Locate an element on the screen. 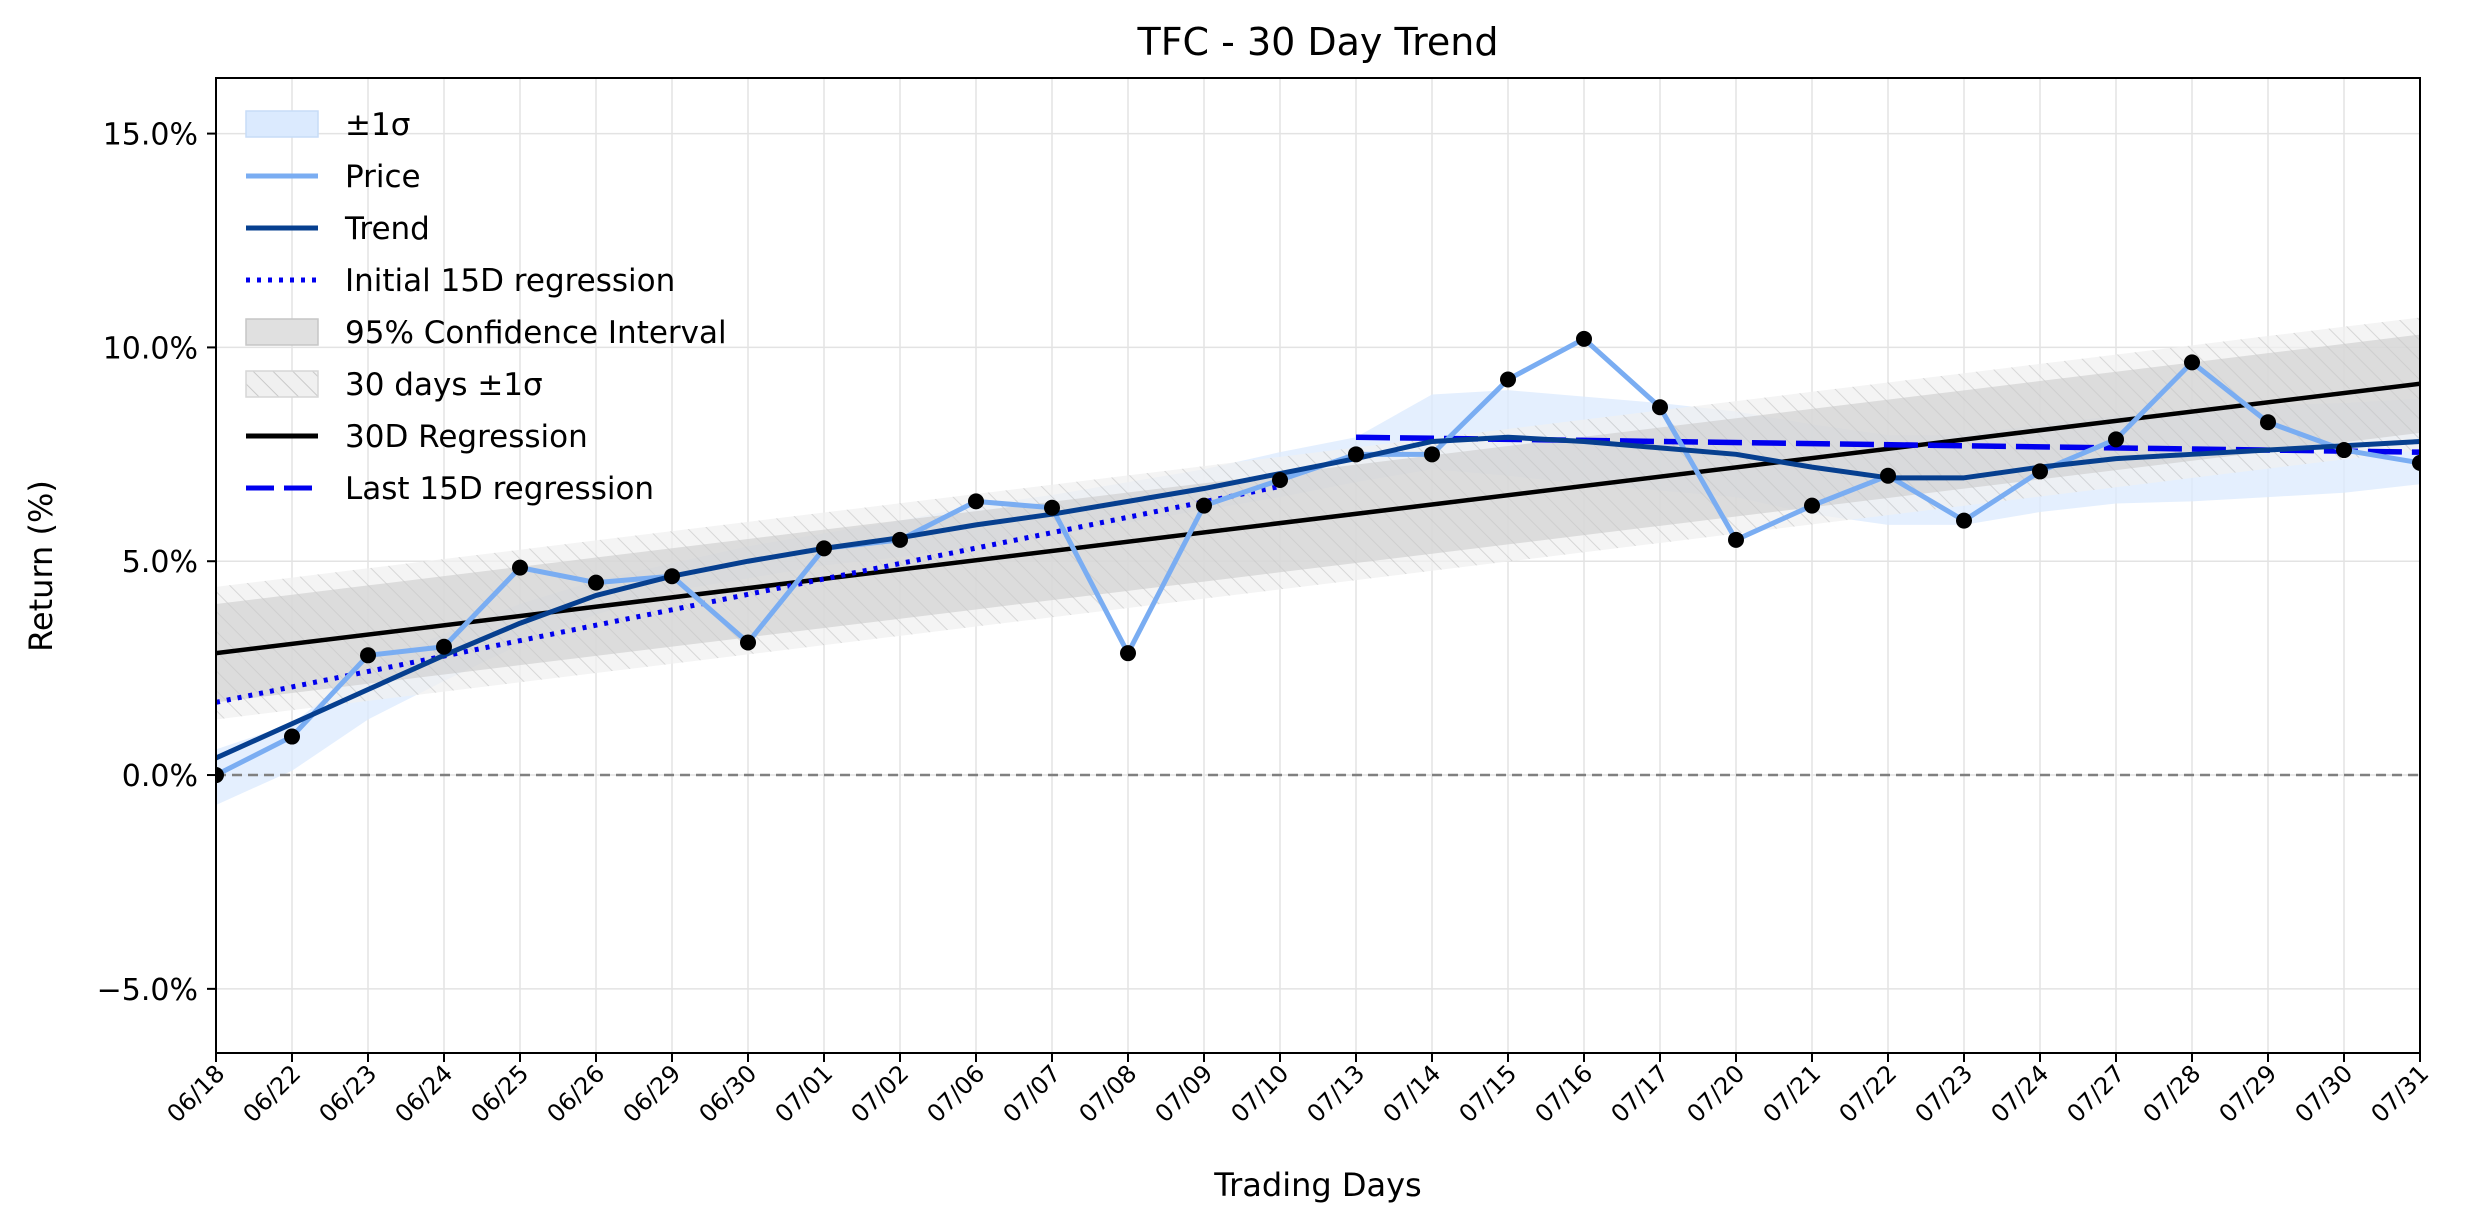 Image resolution: width=2474 pixels, height=1224 pixels. x-tick-label: 07/24 is located at coordinates (2020, 1093).